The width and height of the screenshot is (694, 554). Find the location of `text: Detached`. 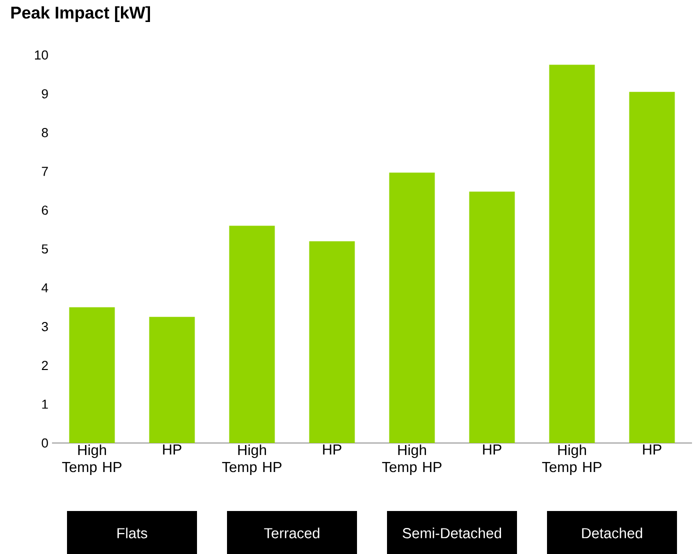

text: Detached is located at coordinates (612, 533).